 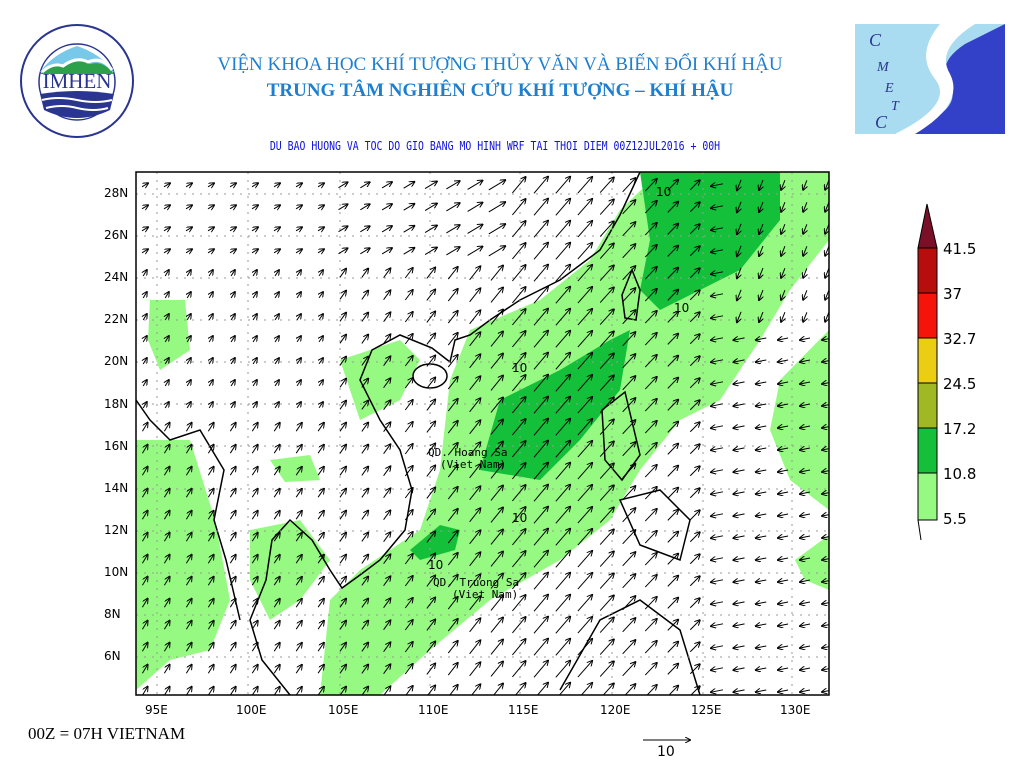 I want to click on cmetc-logo: C M E T C, so click(x=930, y=79).